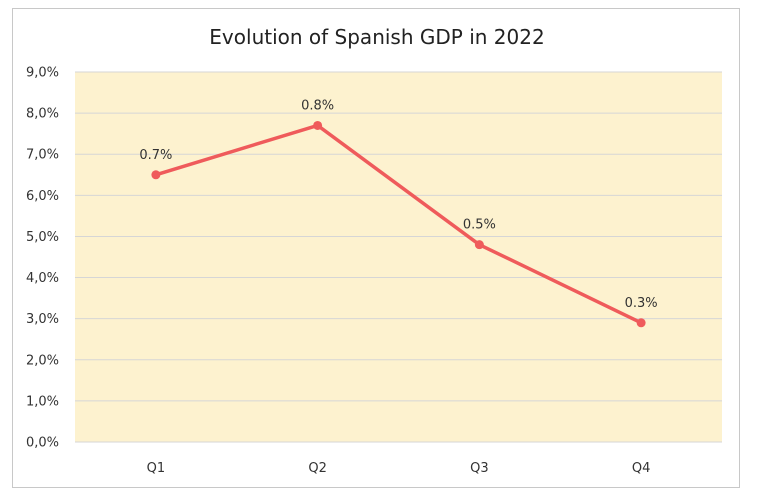 This screenshot has height=502, width=770. I want to click on y-tick-label: 3,0%, so click(42, 319).